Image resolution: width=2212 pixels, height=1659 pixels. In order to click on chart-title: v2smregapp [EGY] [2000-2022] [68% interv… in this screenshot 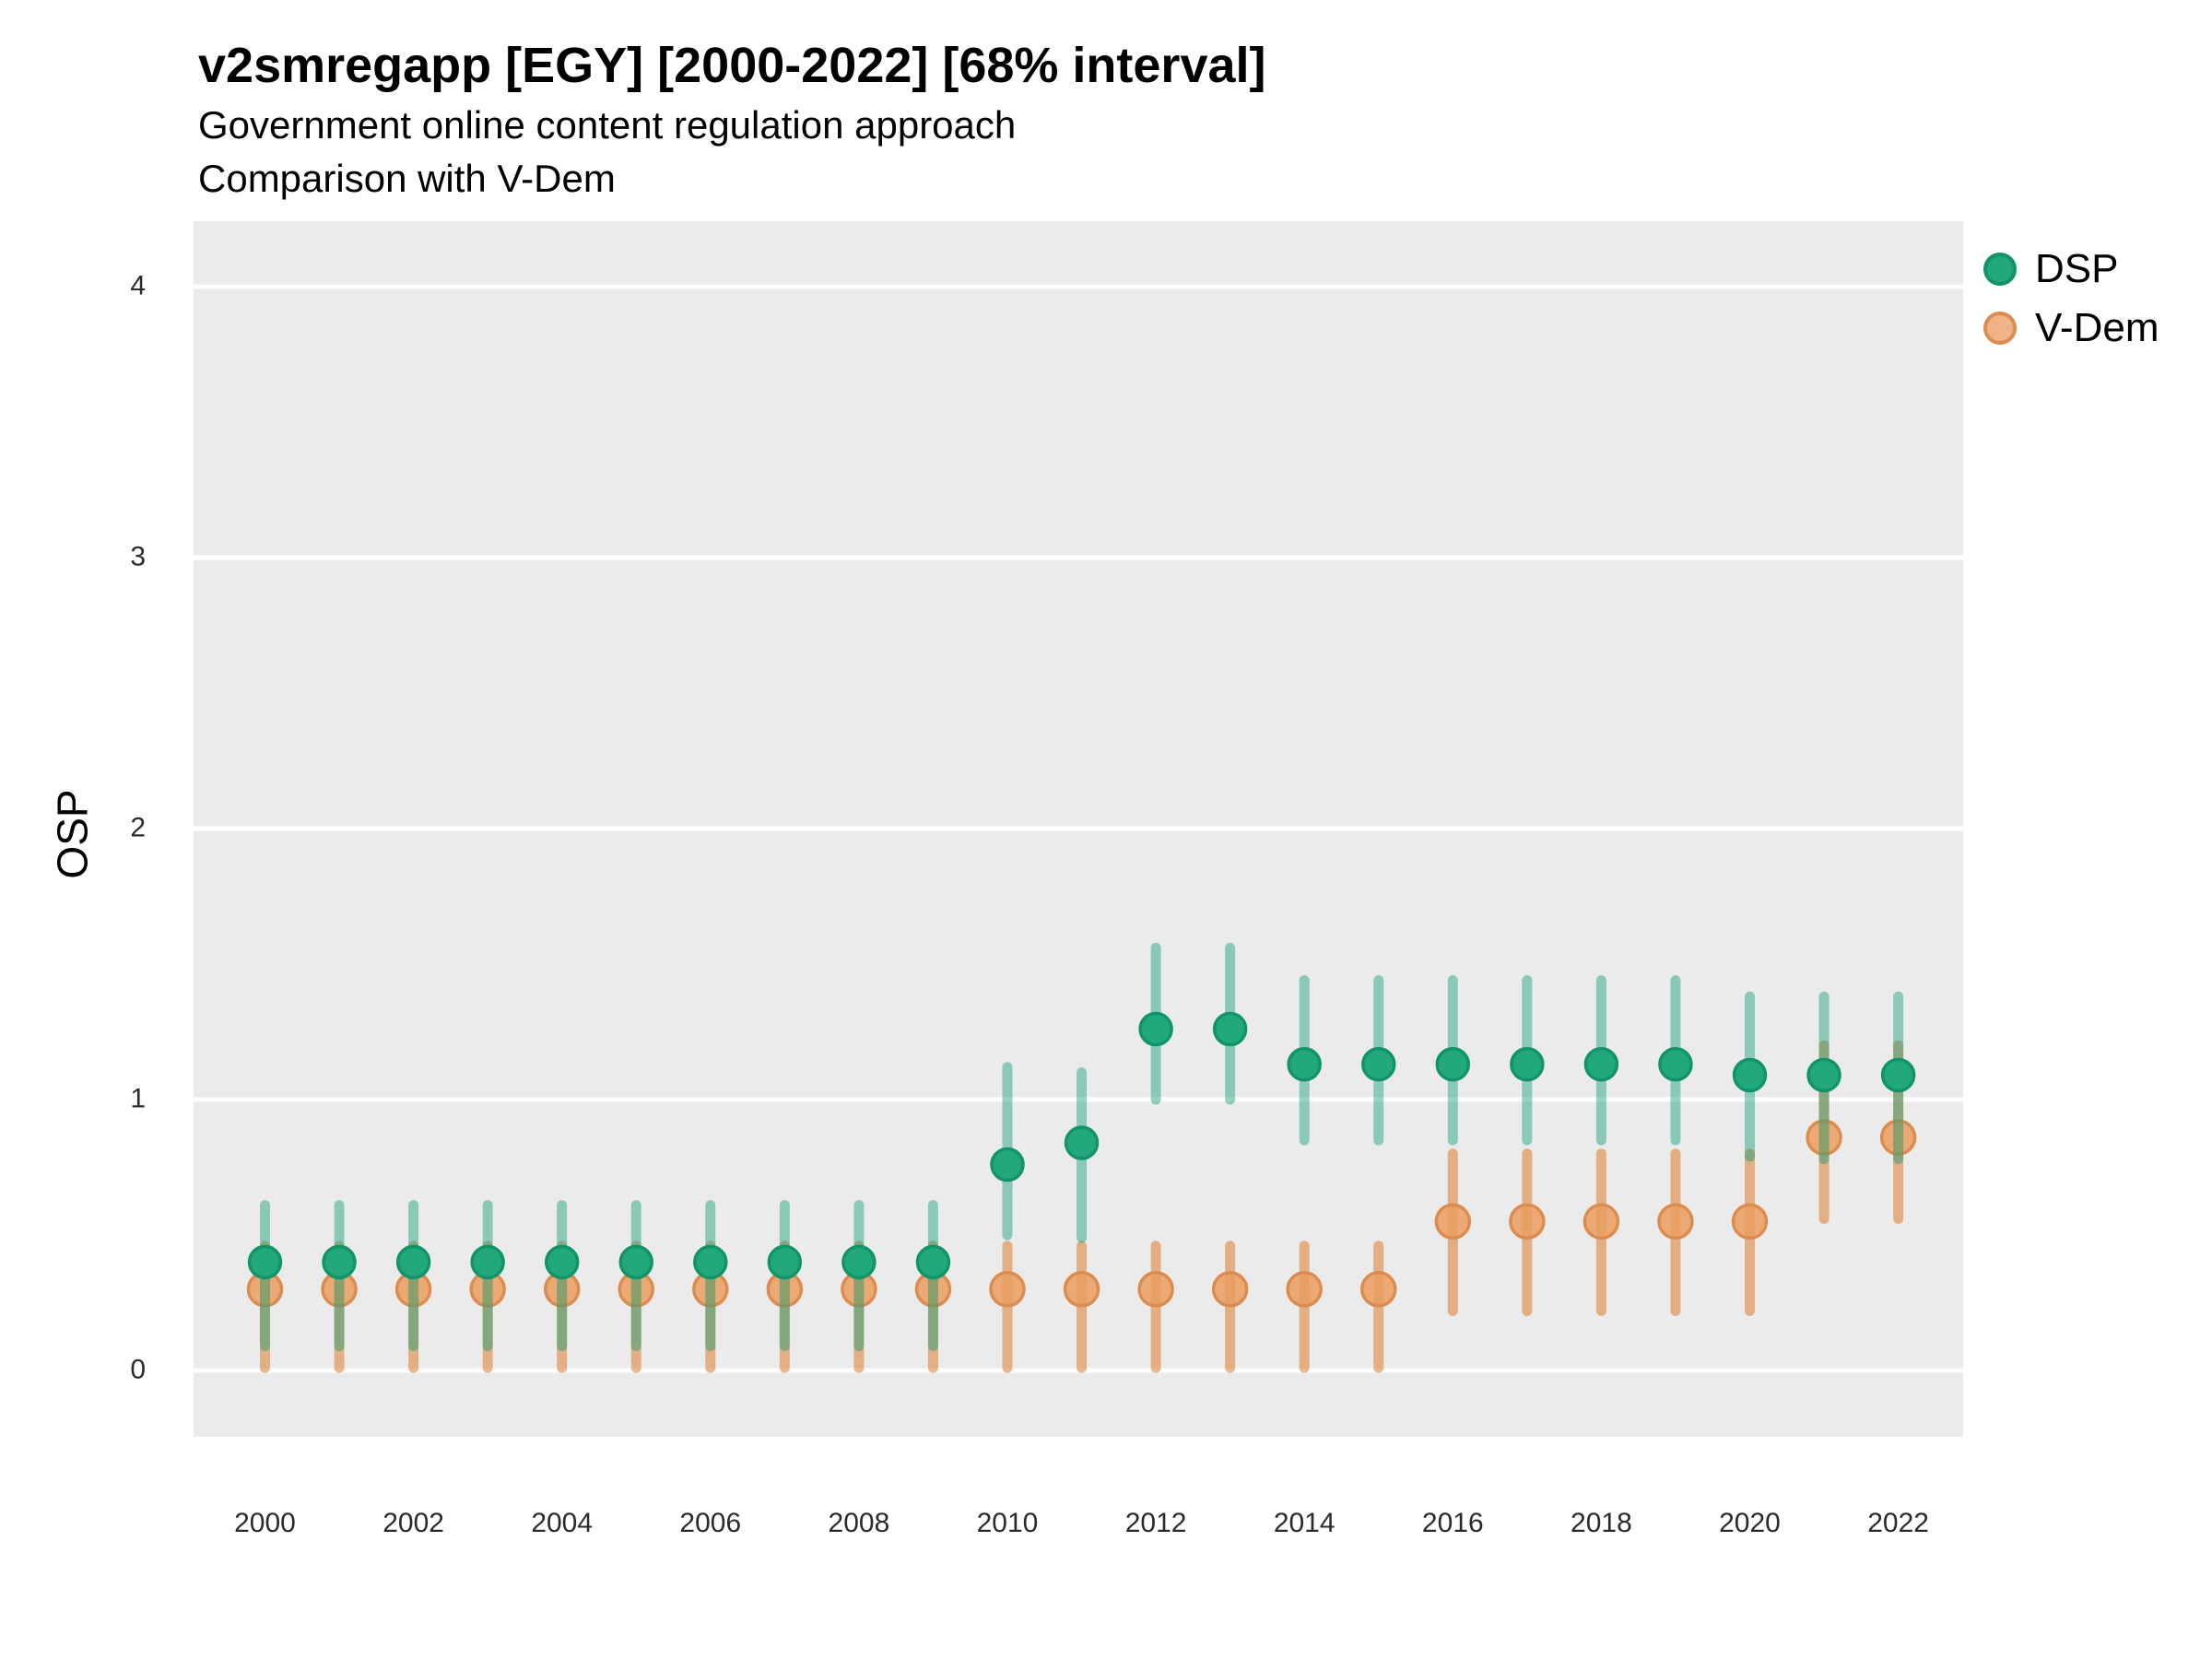, I will do `click(732, 65)`.